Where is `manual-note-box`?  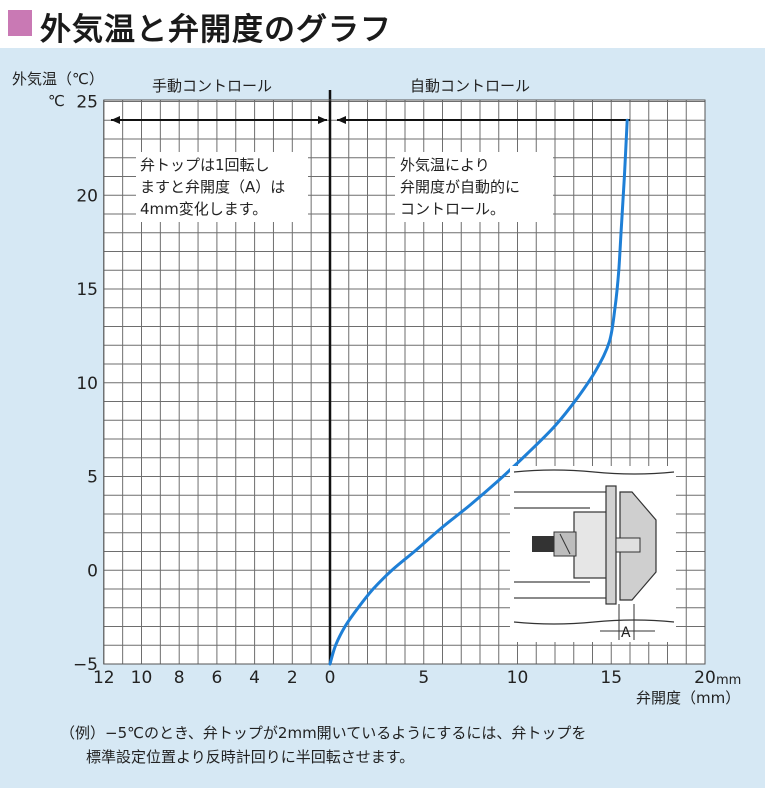 manual-note-box is located at coordinates (222, 187).